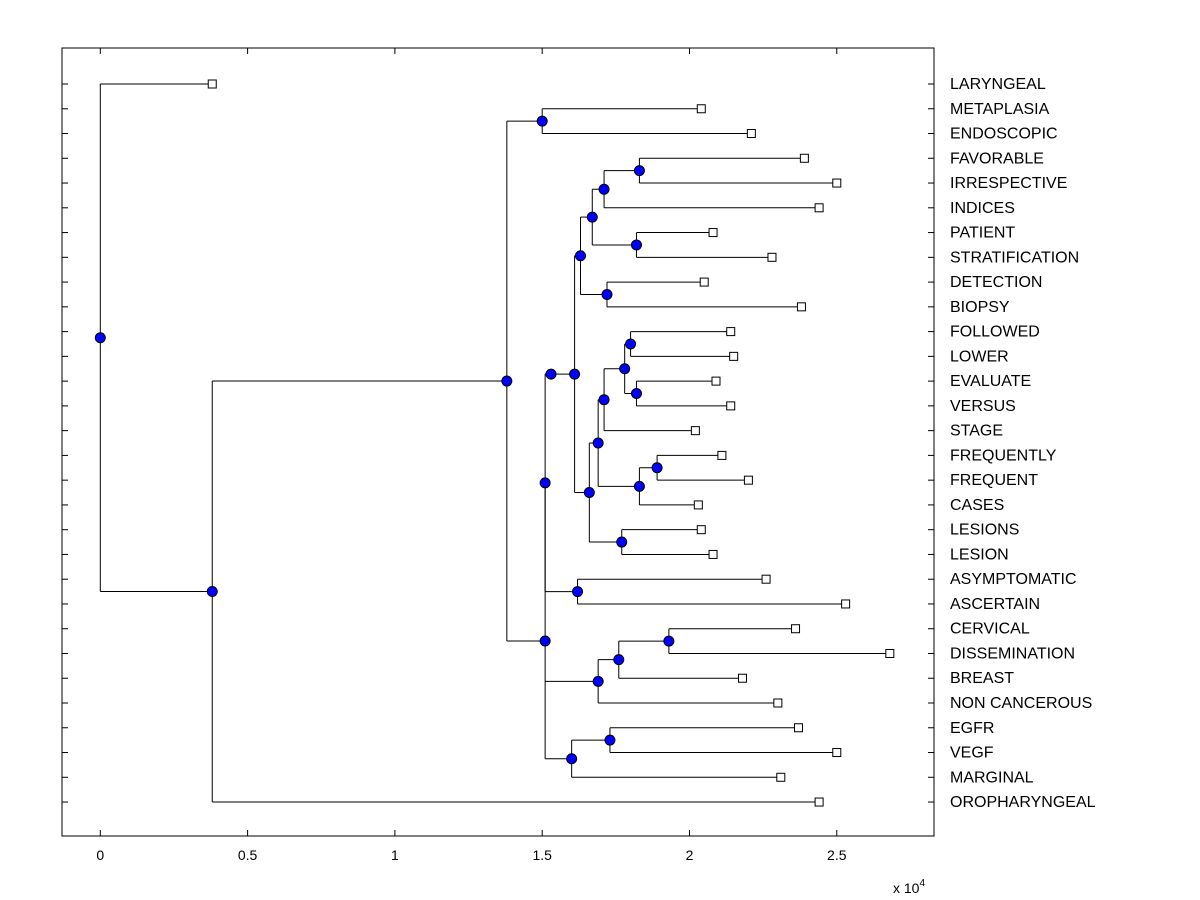 The image size is (1200, 900). Describe the element at coordinates (983, 406) in the screenshot. I see `leaf-label: VERSUS` at that location.